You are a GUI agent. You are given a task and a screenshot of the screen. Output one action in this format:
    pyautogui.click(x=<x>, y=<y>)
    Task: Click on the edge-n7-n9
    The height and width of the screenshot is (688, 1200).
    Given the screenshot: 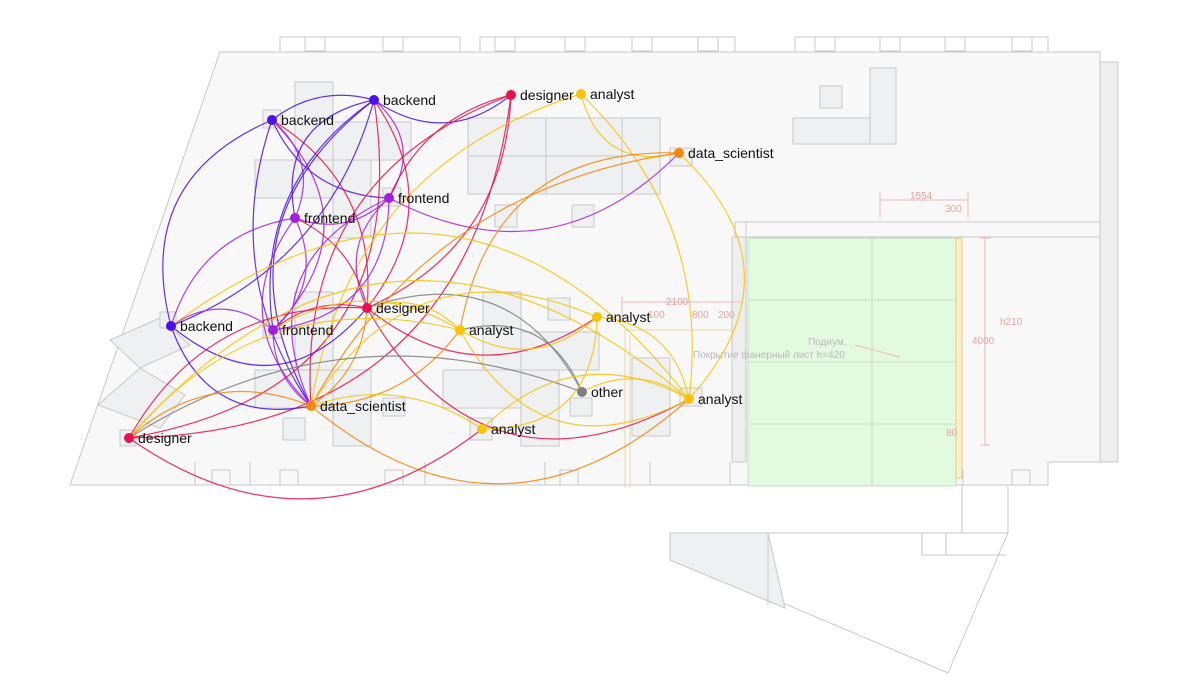 What is the action you would take?
    pyautogui.click(x=233, y=272)
    